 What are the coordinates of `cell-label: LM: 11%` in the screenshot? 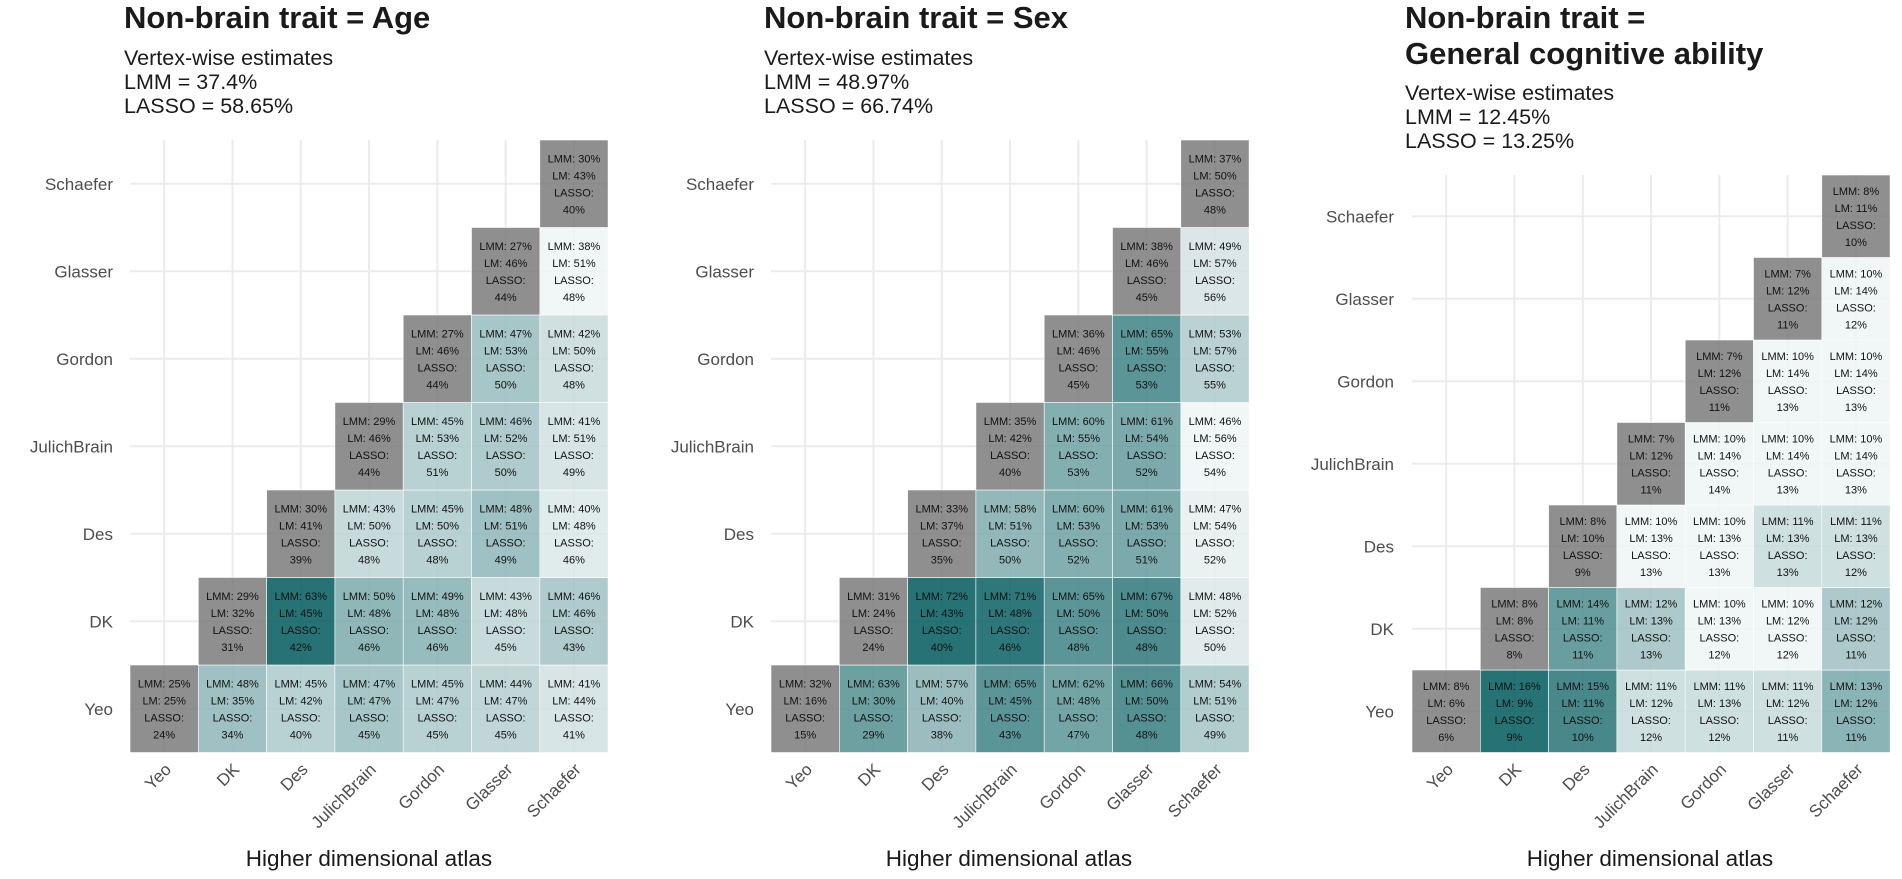 It's located at (1582, 704).